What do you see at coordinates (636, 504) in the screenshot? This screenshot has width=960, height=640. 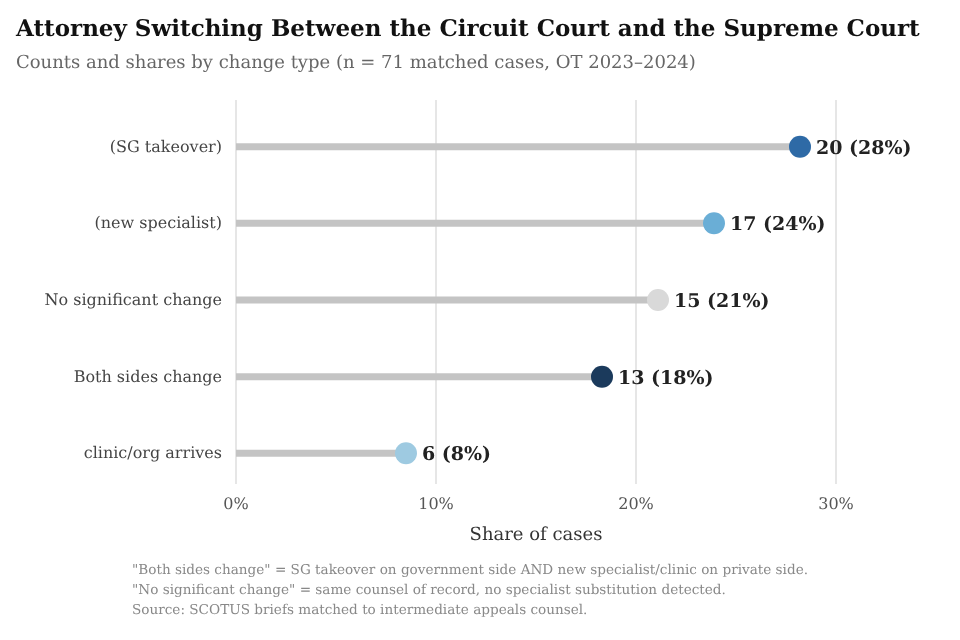 I see `x-tick-label: 20%` at bounding box center [636, 504].